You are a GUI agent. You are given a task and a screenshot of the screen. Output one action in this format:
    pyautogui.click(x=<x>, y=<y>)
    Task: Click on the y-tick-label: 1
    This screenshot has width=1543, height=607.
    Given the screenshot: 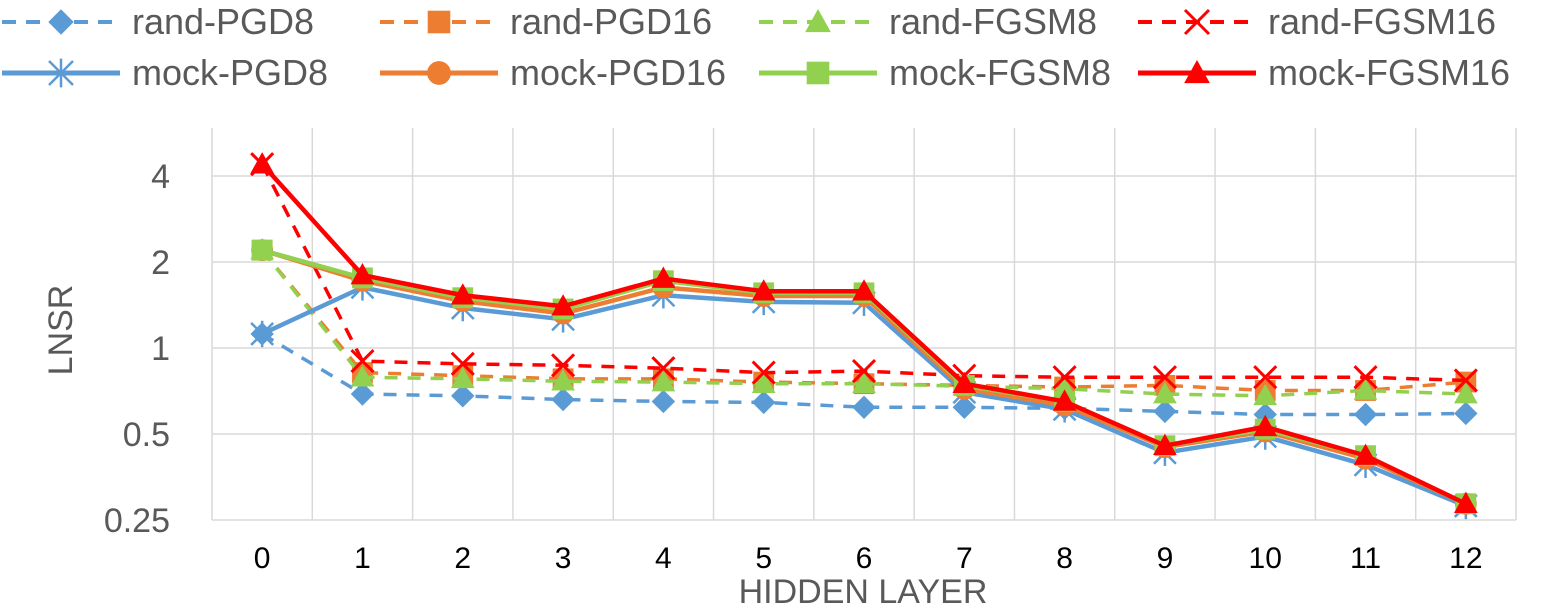 What is the action you would take?
    pyautogui.click(x=160, y=349)
    